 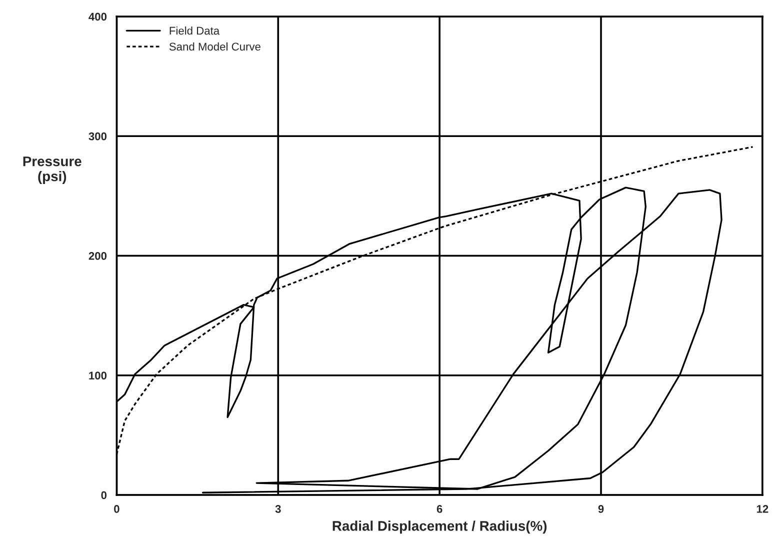 I want to click on legend-label: Field Data, so click(x=195, y=30).